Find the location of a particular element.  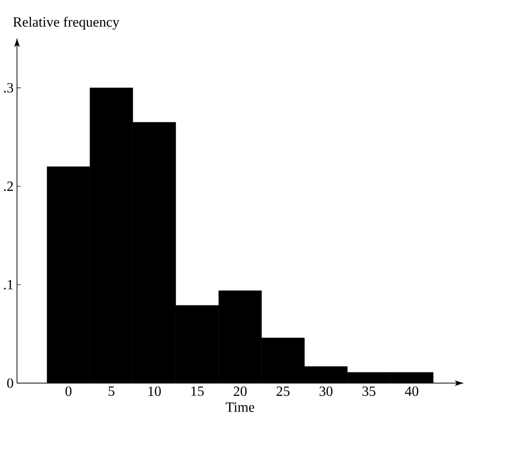

y-axis-title: Relative frequency is located at coordinates (66, 23).